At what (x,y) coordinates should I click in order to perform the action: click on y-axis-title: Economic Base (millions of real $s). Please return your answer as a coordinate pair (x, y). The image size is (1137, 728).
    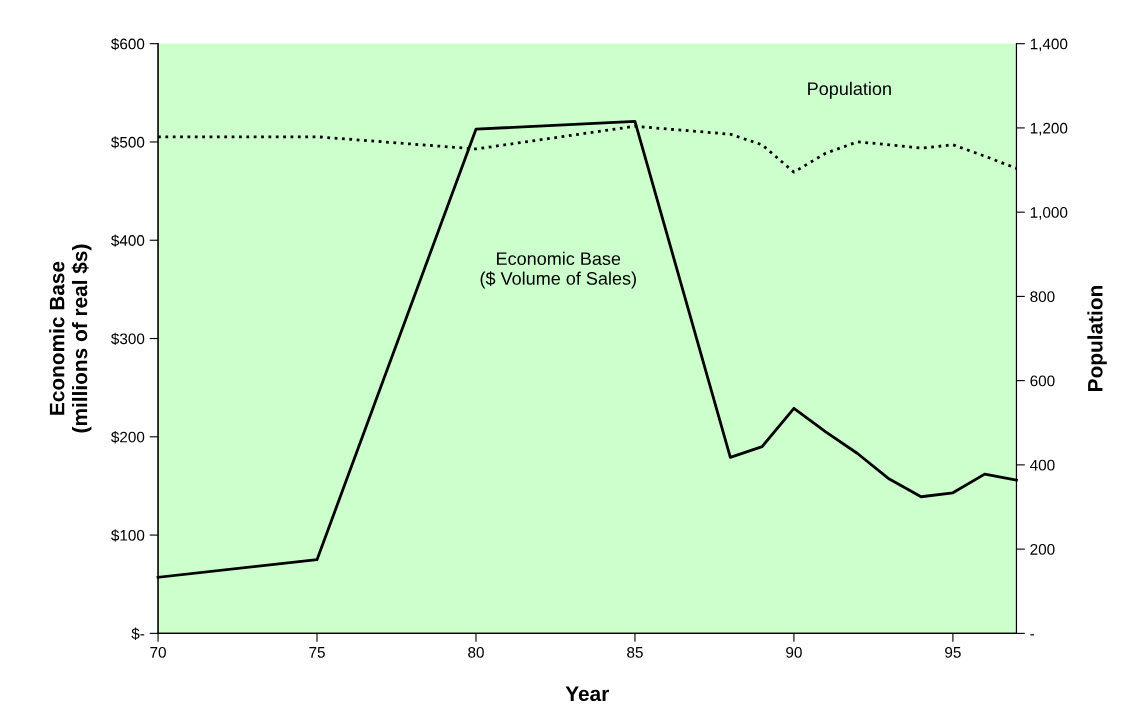
    Looking at the image, I should click on (70, 338).